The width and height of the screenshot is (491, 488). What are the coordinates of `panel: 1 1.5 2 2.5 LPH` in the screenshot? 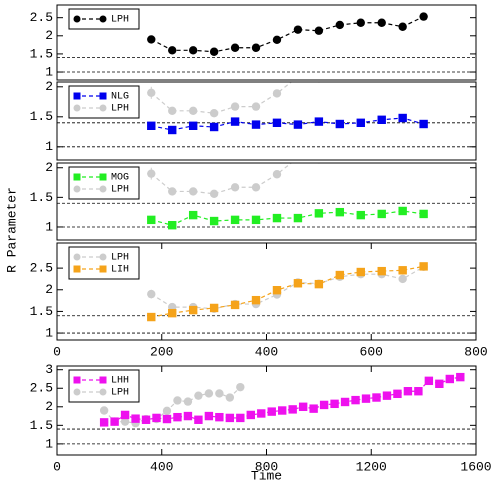 It's located at (253, 42).